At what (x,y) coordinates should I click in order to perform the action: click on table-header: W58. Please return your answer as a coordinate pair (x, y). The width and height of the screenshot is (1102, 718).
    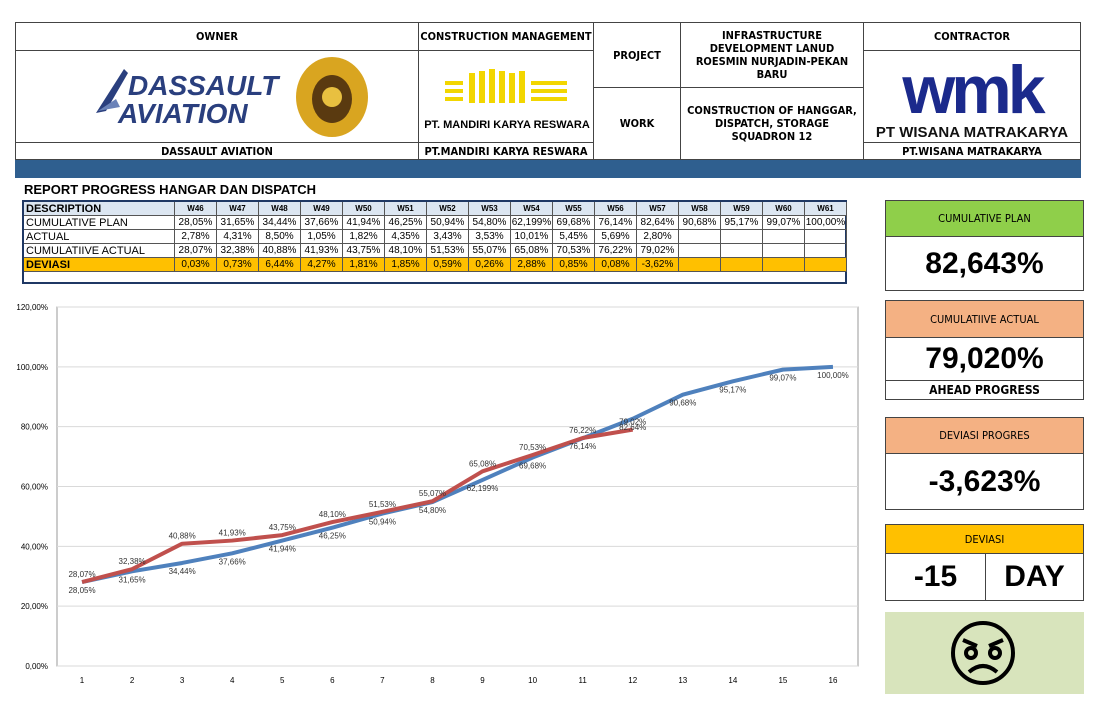
    Looking at the image, I should click on (700, 209).